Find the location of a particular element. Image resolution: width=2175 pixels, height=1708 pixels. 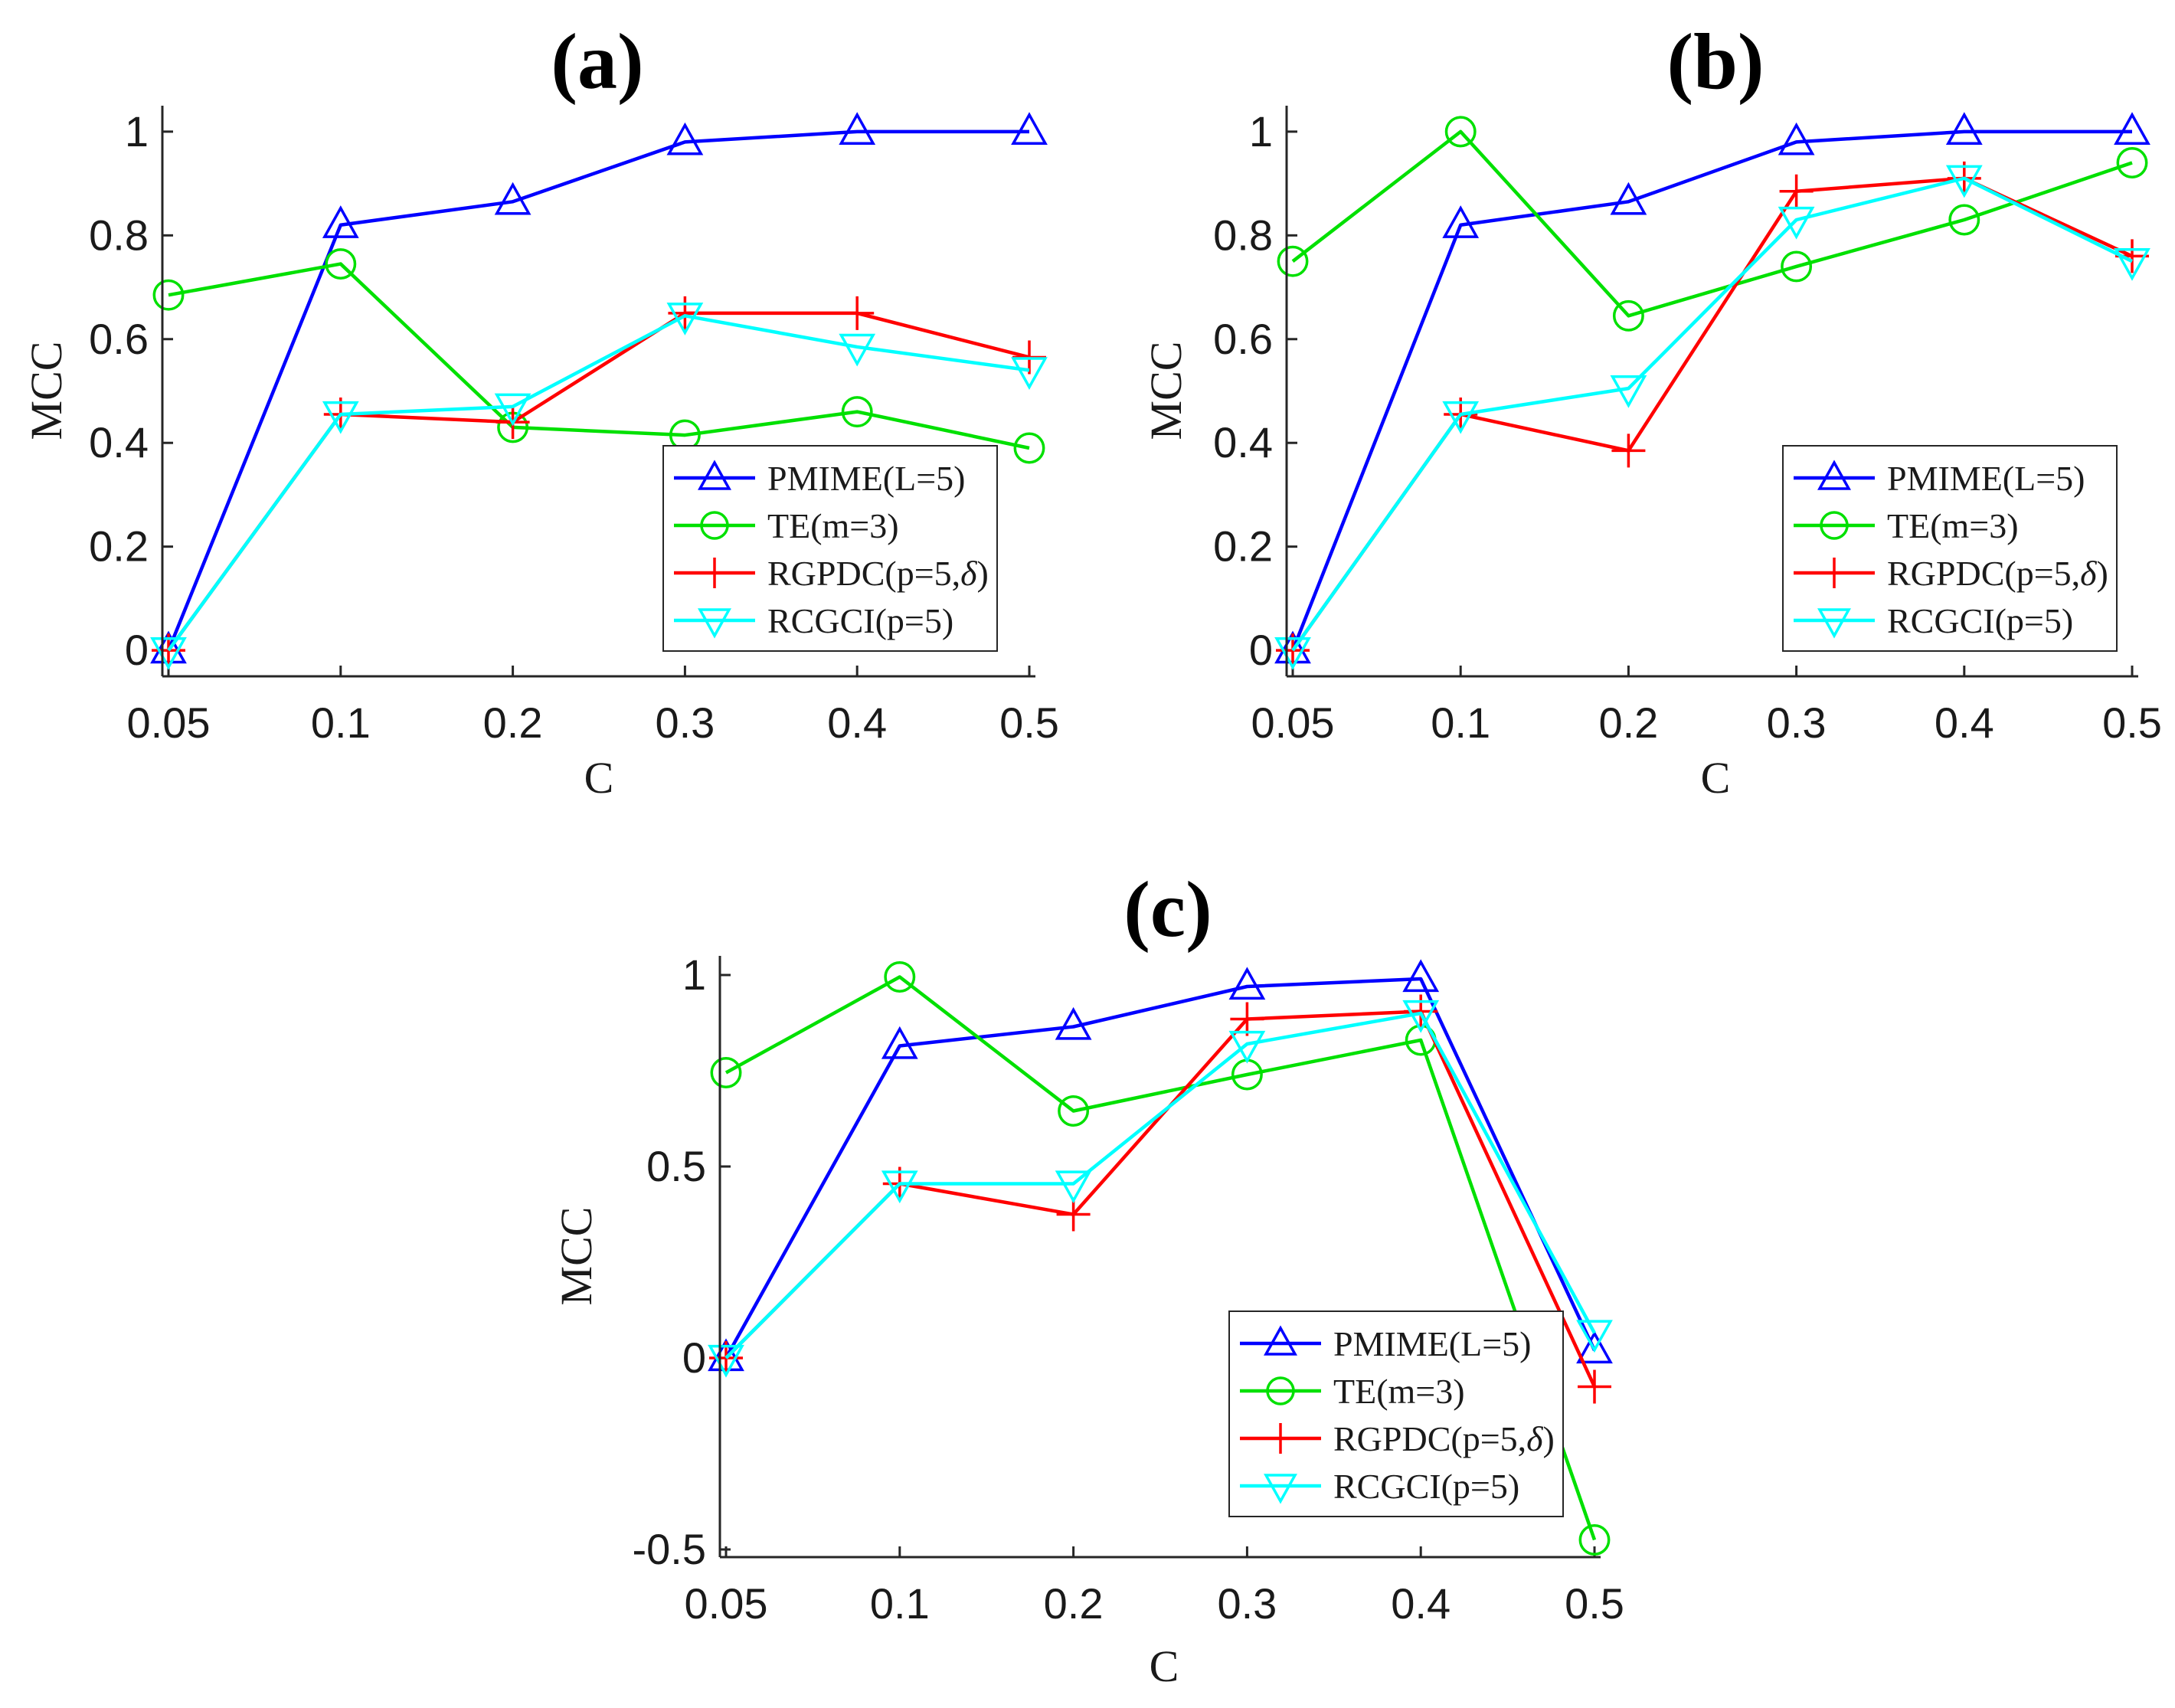

y-axis-label: MCC is located at coordinates (1166, 391).